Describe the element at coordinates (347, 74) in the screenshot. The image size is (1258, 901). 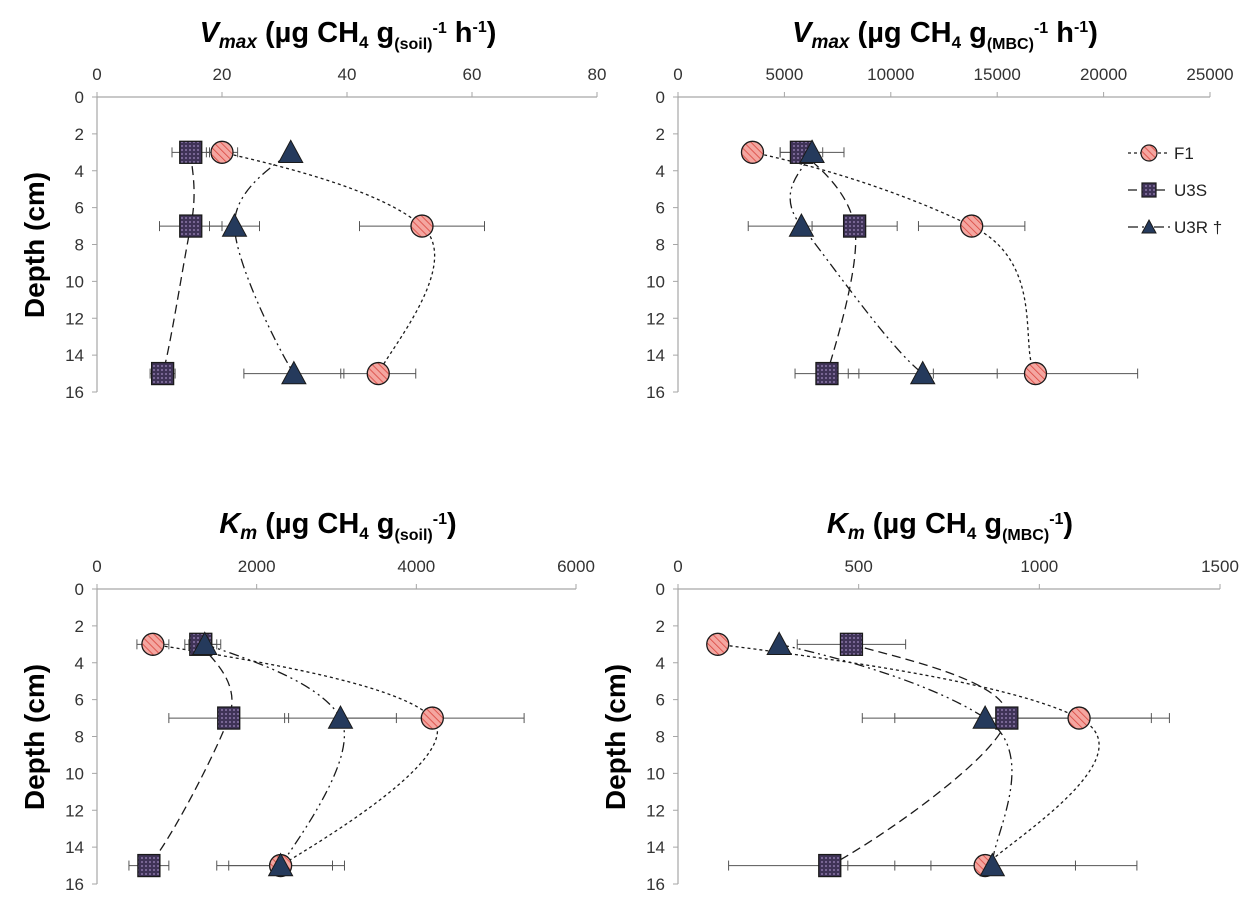
I see `x-tick-label: 40` at that location.